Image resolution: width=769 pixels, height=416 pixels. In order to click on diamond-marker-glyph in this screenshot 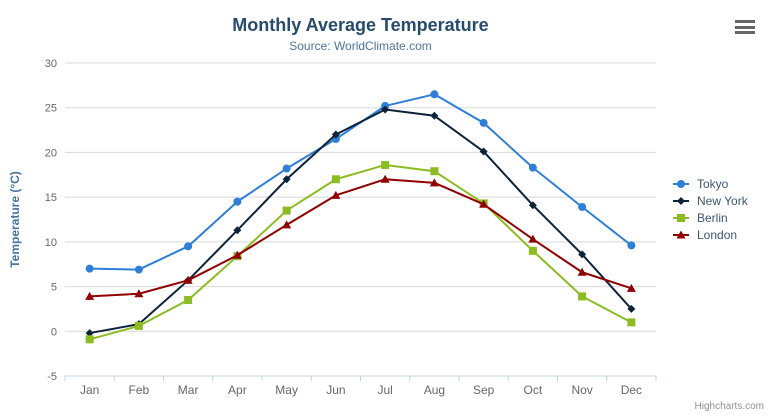, I will do `click(681, 201)`.